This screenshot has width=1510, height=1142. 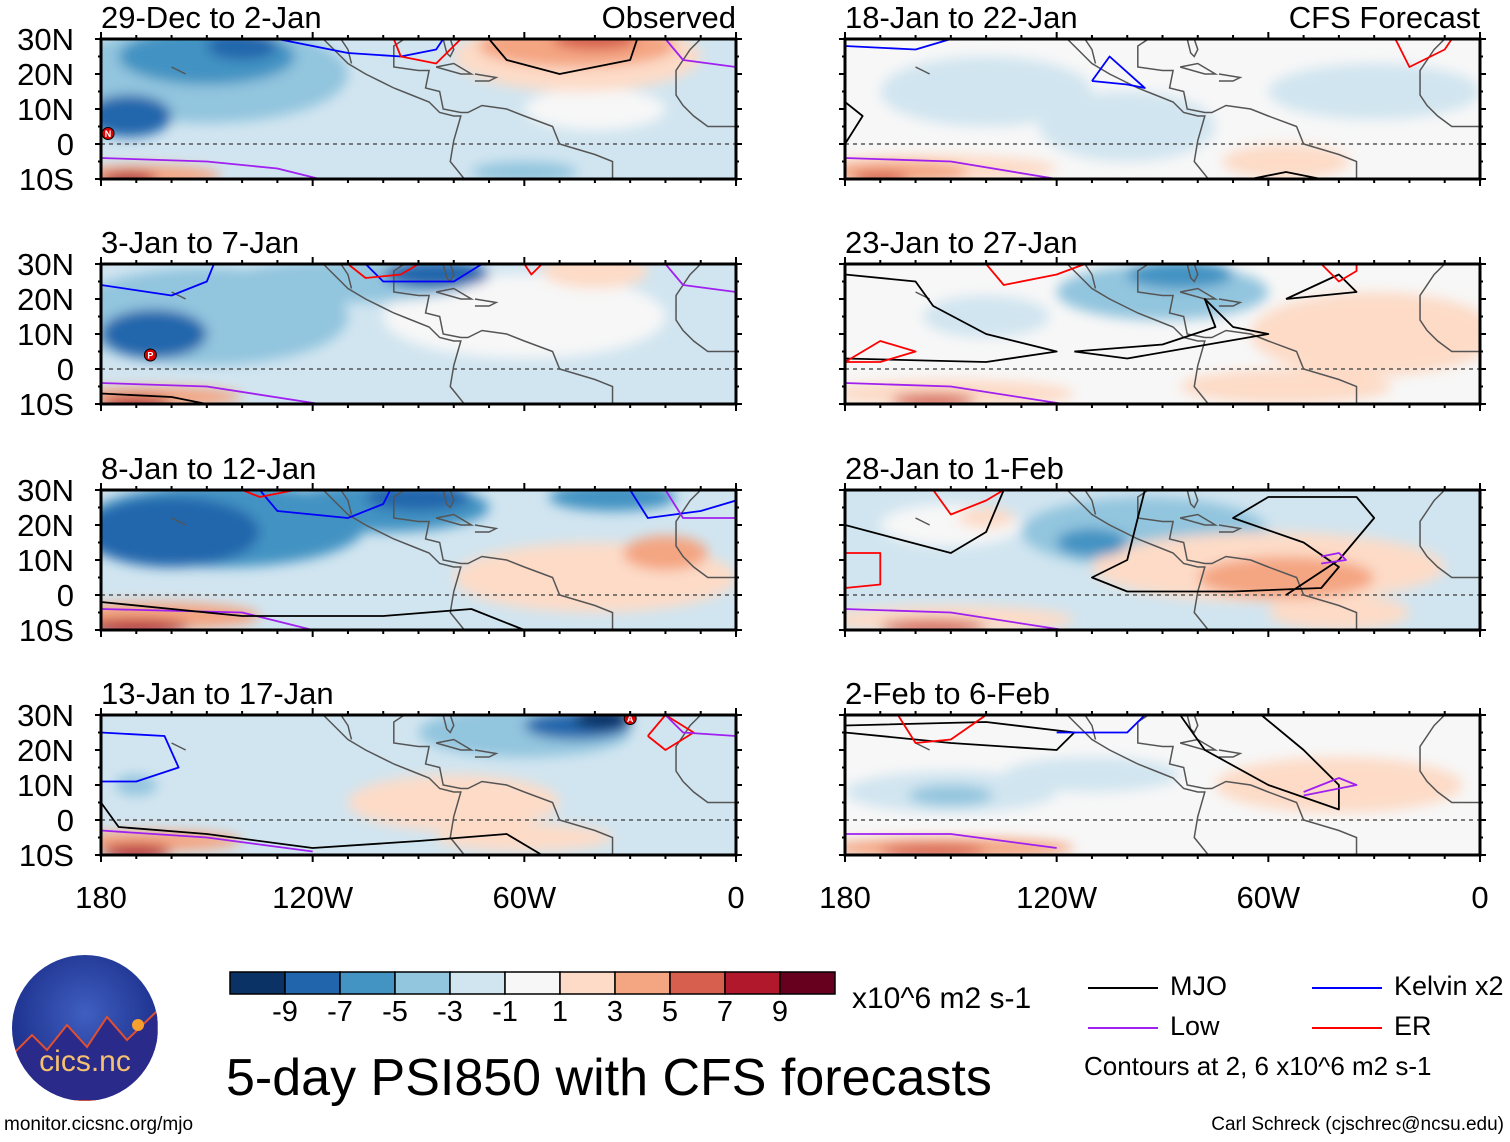 I want to click on storm-marker-icon: P, so click(x=150, y=355).